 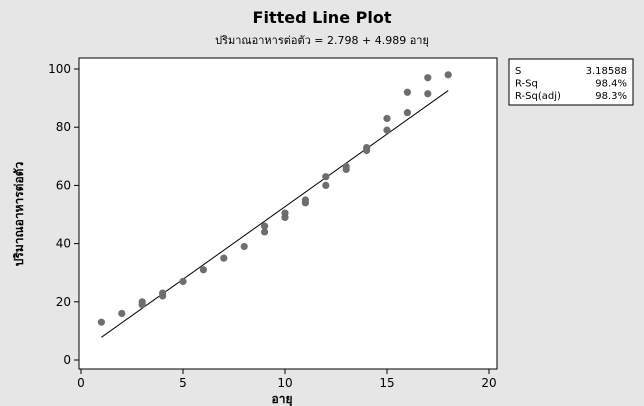 I want to click on x-tick-label: 5, so click(x=183, y=383).